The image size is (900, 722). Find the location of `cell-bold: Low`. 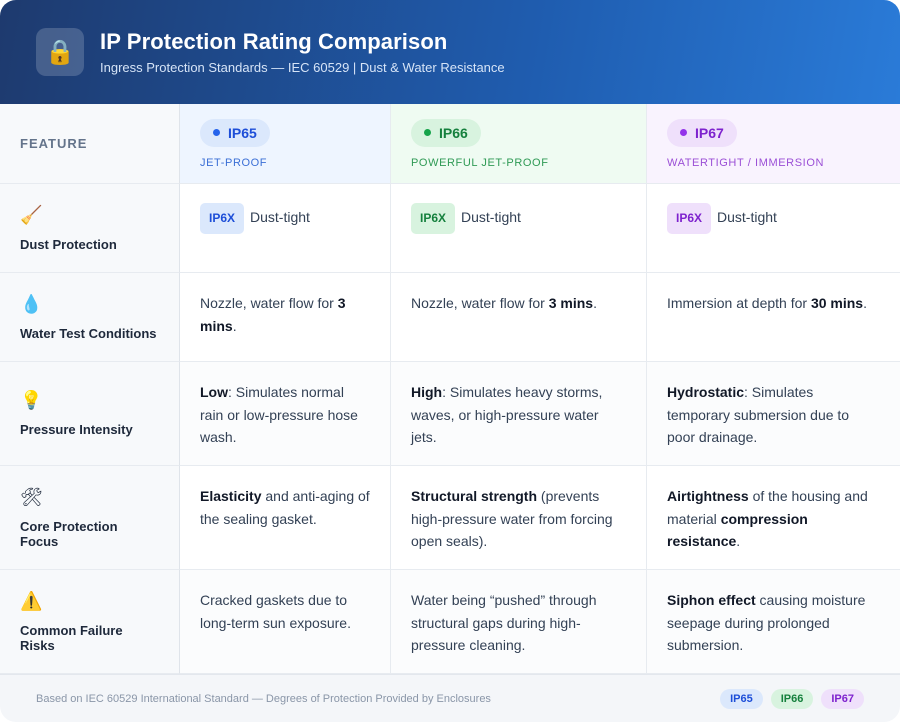

cell-bold: Low is located at coordinates (214, 392).